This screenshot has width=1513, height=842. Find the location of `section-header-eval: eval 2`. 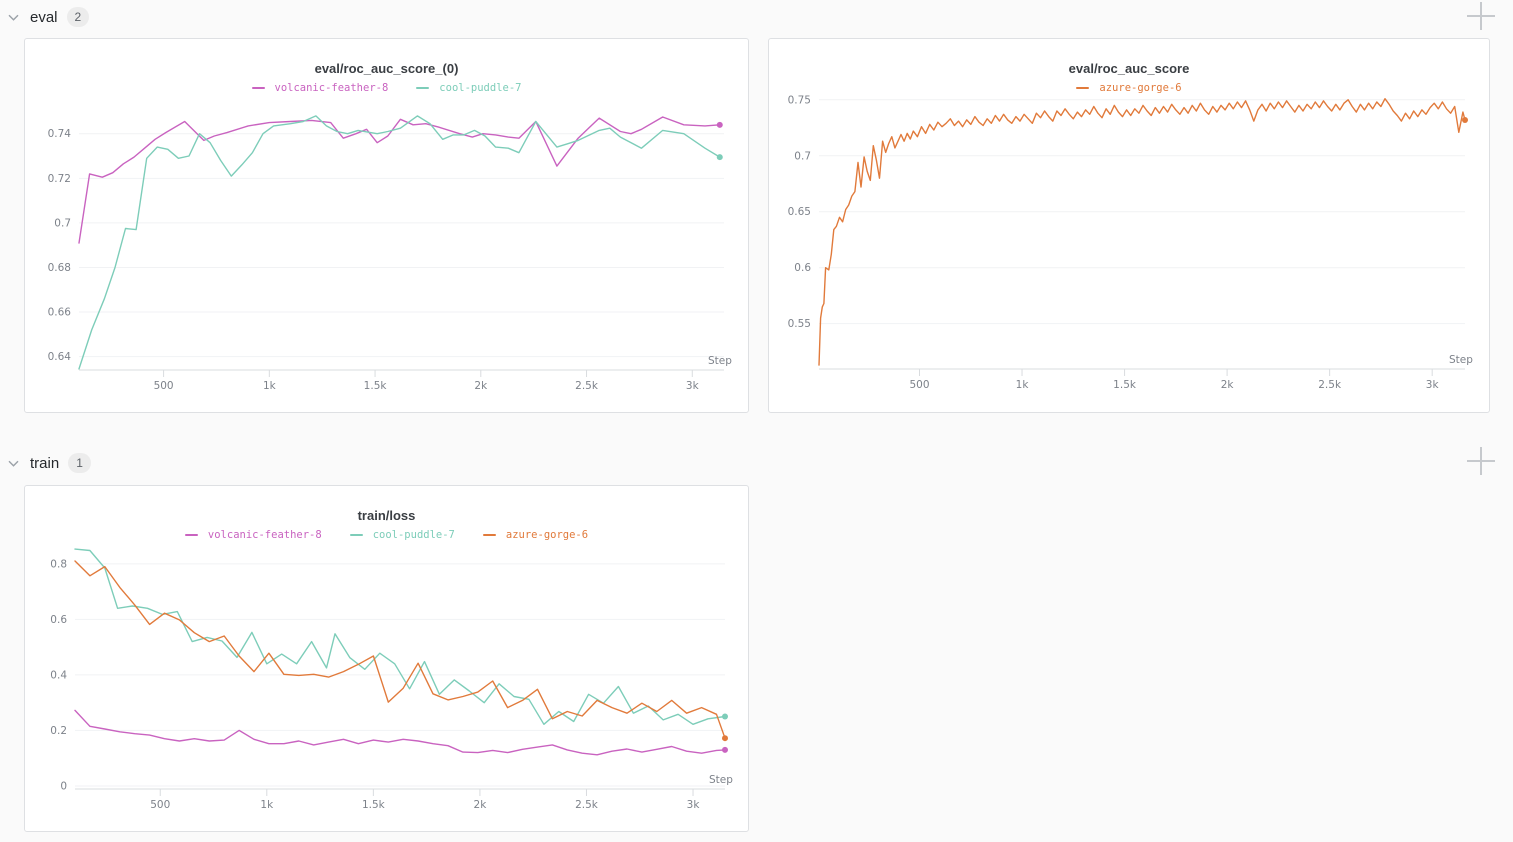

section-header-eval: eval 2 is located at coordinates (47, 17).